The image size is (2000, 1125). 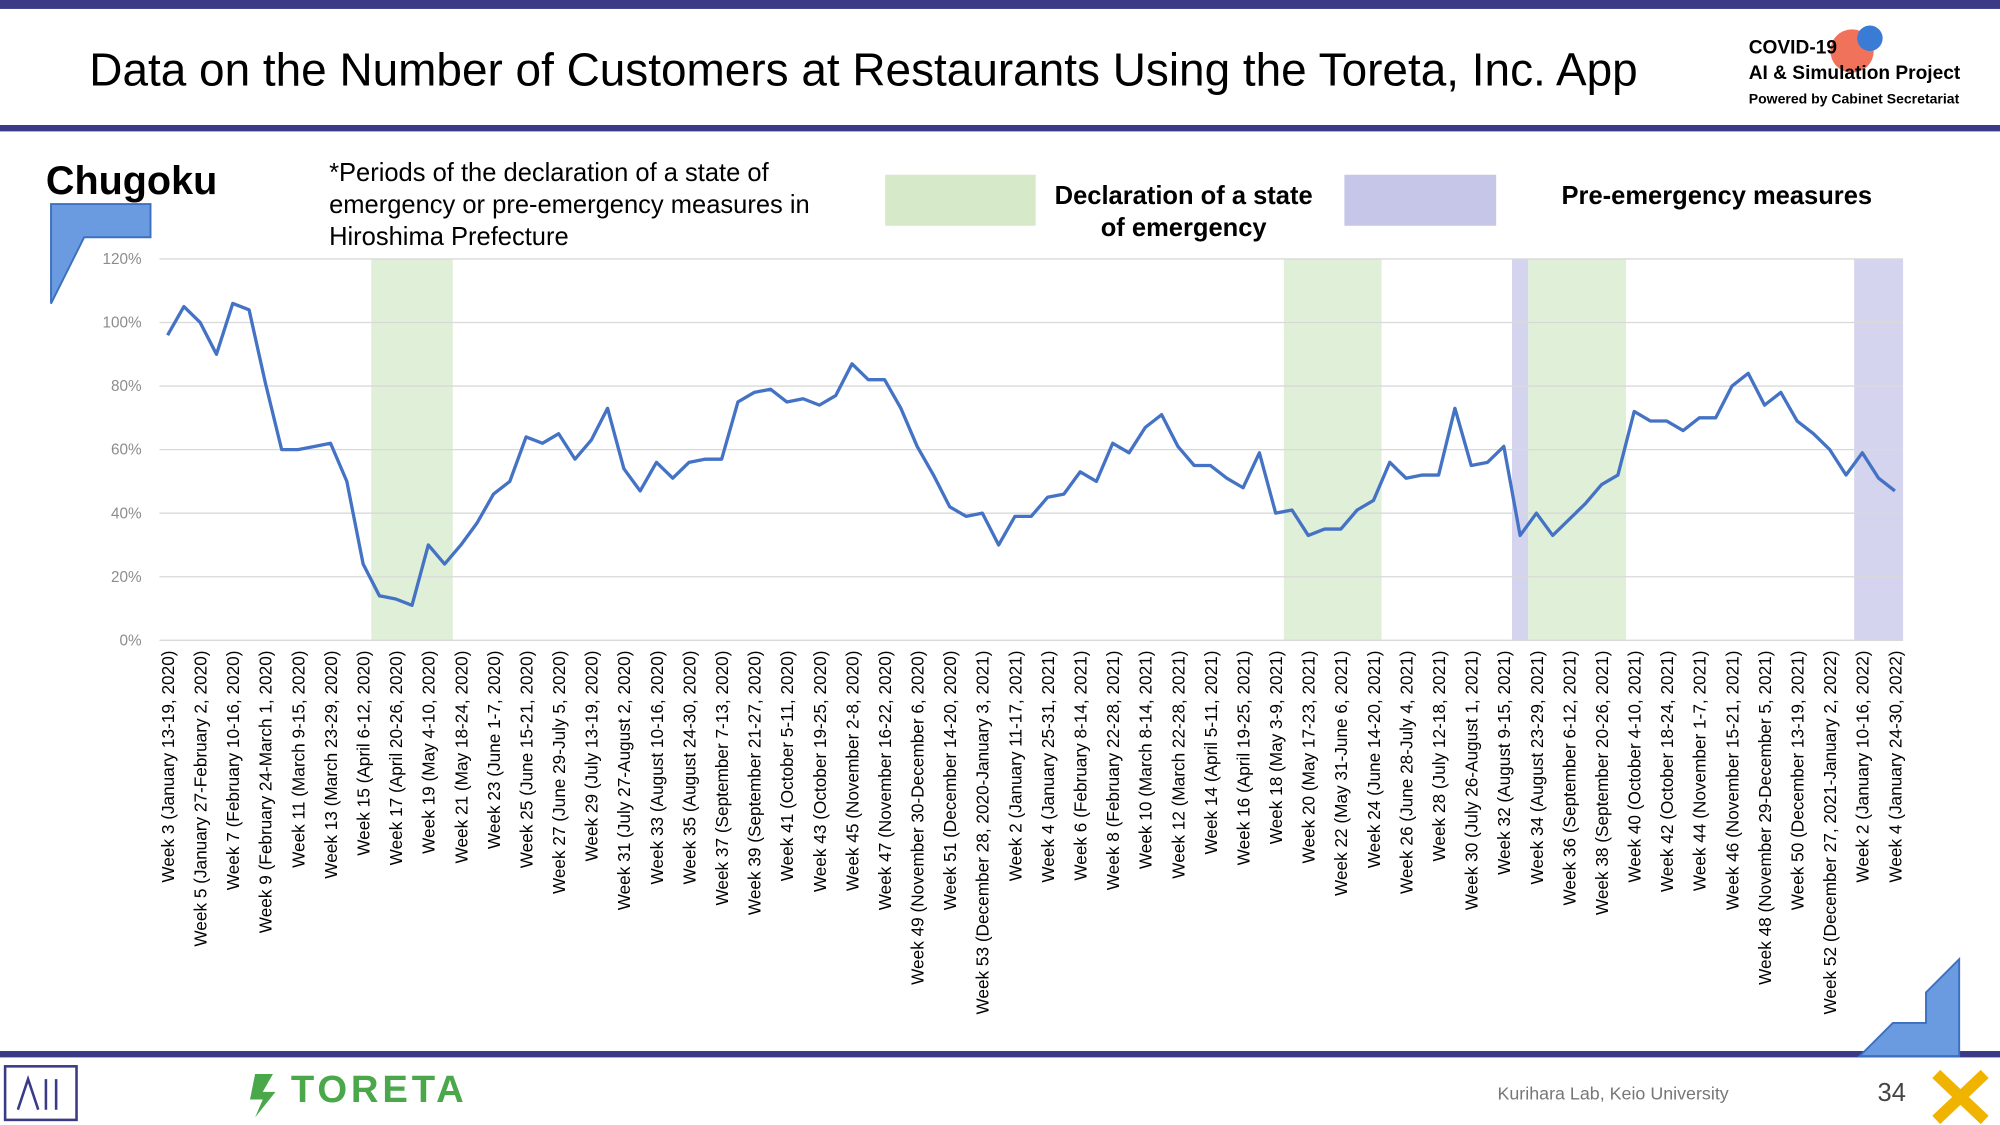 I want to click on x-tick-label: Week 29 (July 13-19, 2020), so click(x=592, y=756).